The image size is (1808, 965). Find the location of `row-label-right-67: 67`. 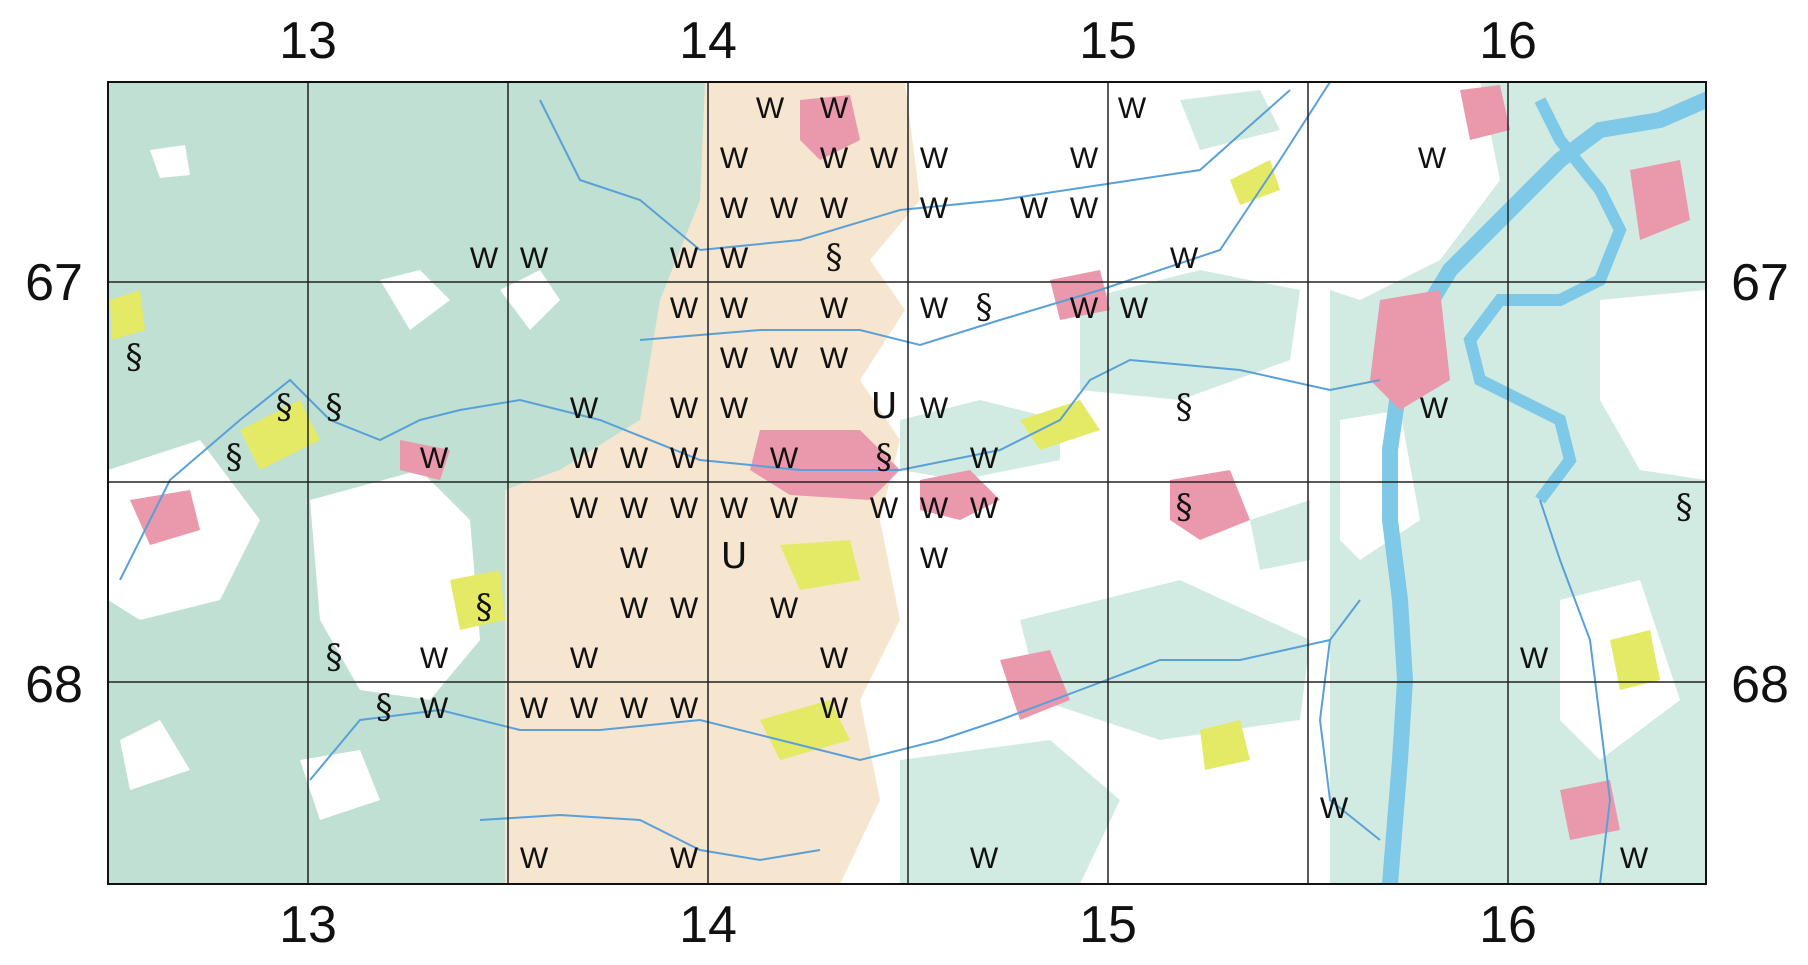

row-label-right-67: 67 is located at coordinates (1760, 283).